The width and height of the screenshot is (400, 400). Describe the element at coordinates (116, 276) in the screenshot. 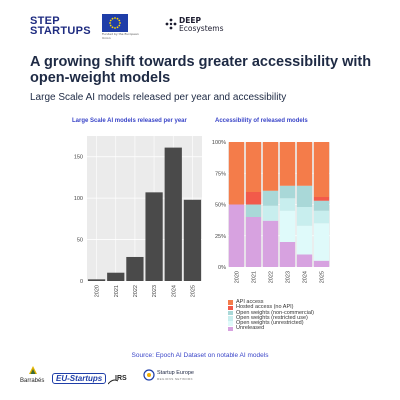

I see `chart1-bar-2021` at that location.